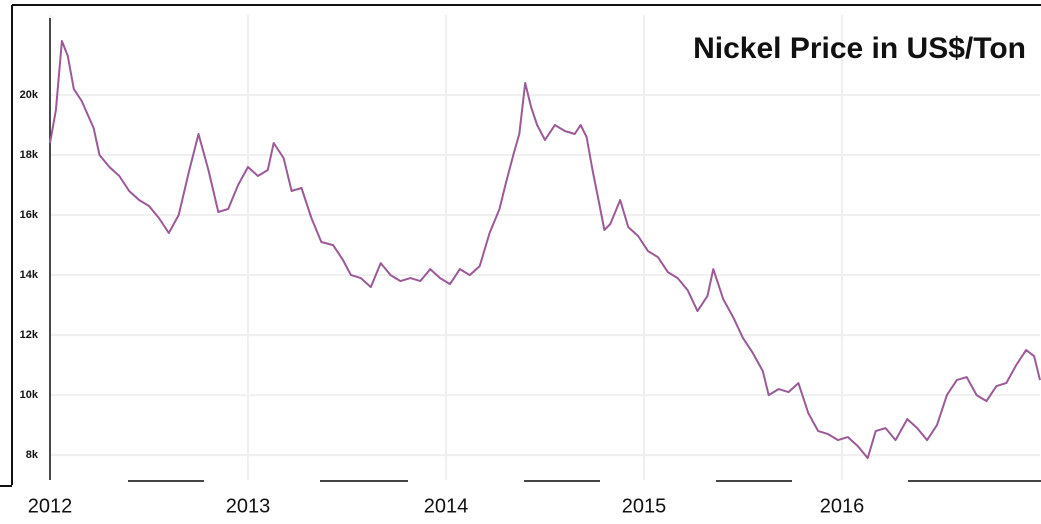 This screenshot has width=1041, height=524. What do you see at coordinates (50, 506) in the screenshot?
I see `x-tick-label: 2012` at bounding box center [50, 506].